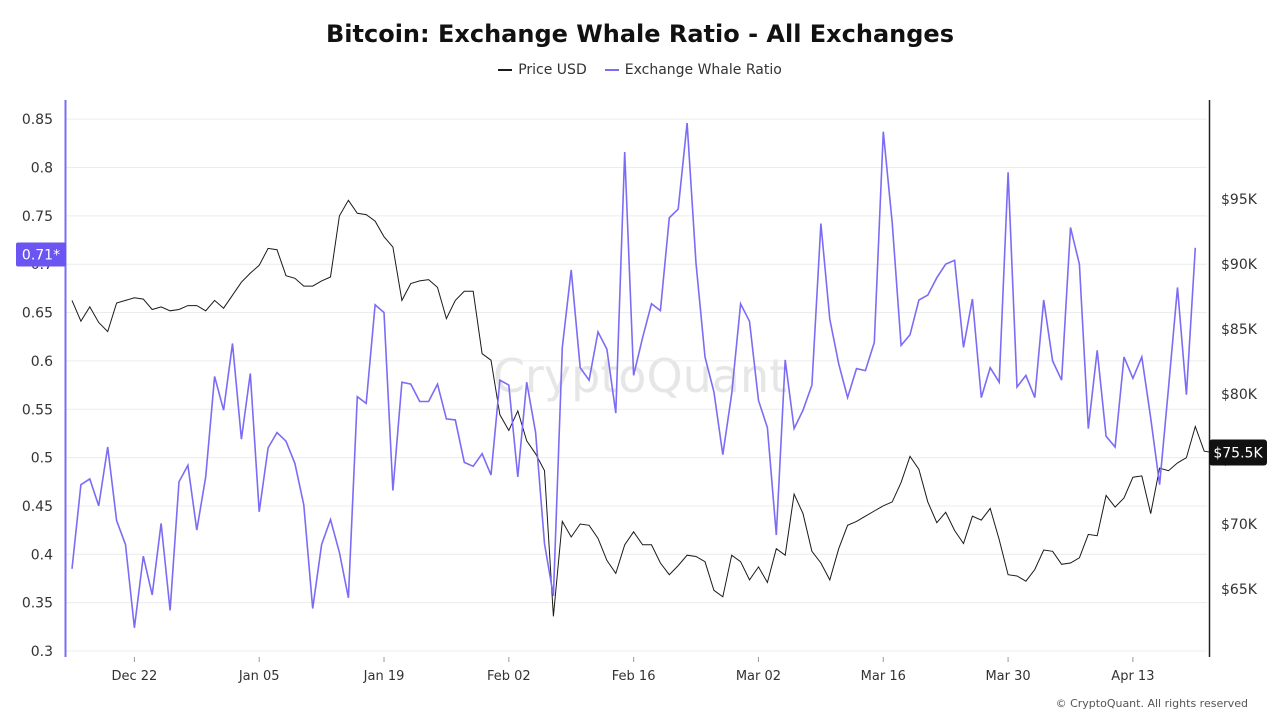  I want to click on right-tick-label: $80K, so click(1239, 395).